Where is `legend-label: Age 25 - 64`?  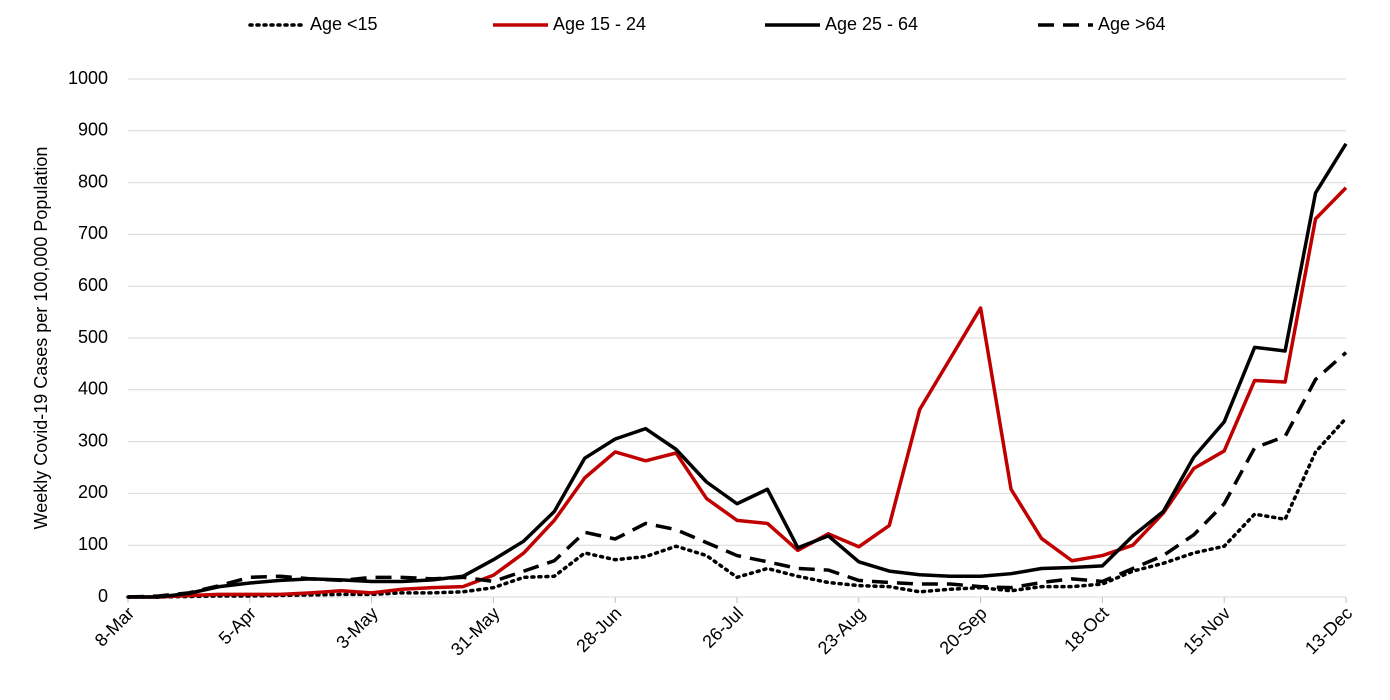
legend-label: Age 25 - 64 is located at coordinates (871, 24).